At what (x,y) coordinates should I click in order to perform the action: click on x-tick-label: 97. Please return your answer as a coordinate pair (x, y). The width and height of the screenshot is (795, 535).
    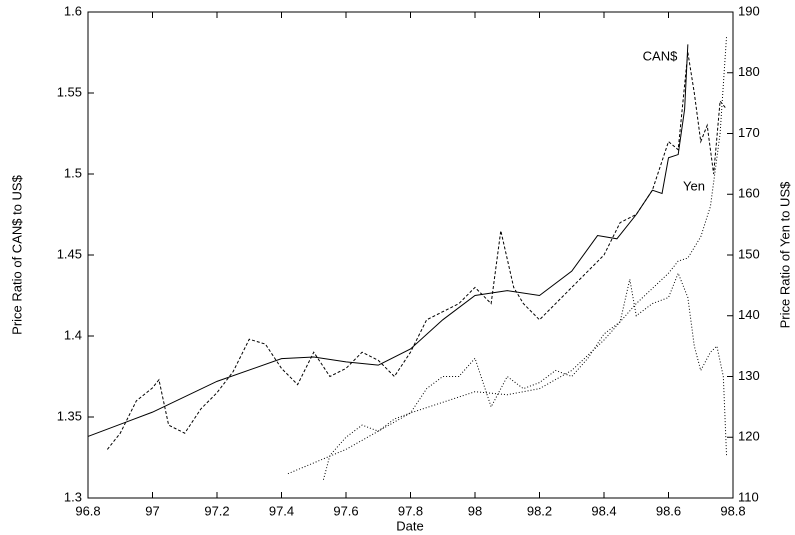
    Looking at the image, I should click on (152, 510).